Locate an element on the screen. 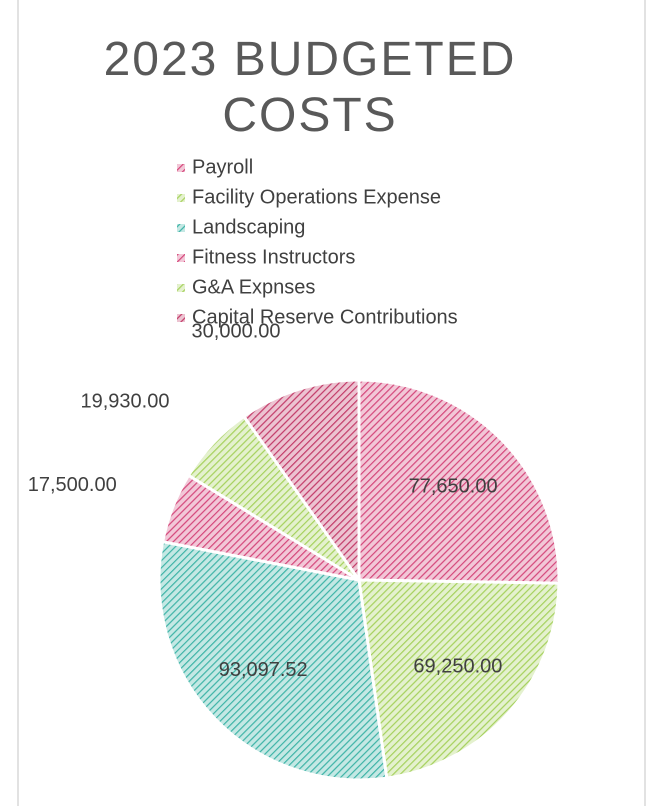  data-label: 17,500.00 is located at coordinates (72, 485).